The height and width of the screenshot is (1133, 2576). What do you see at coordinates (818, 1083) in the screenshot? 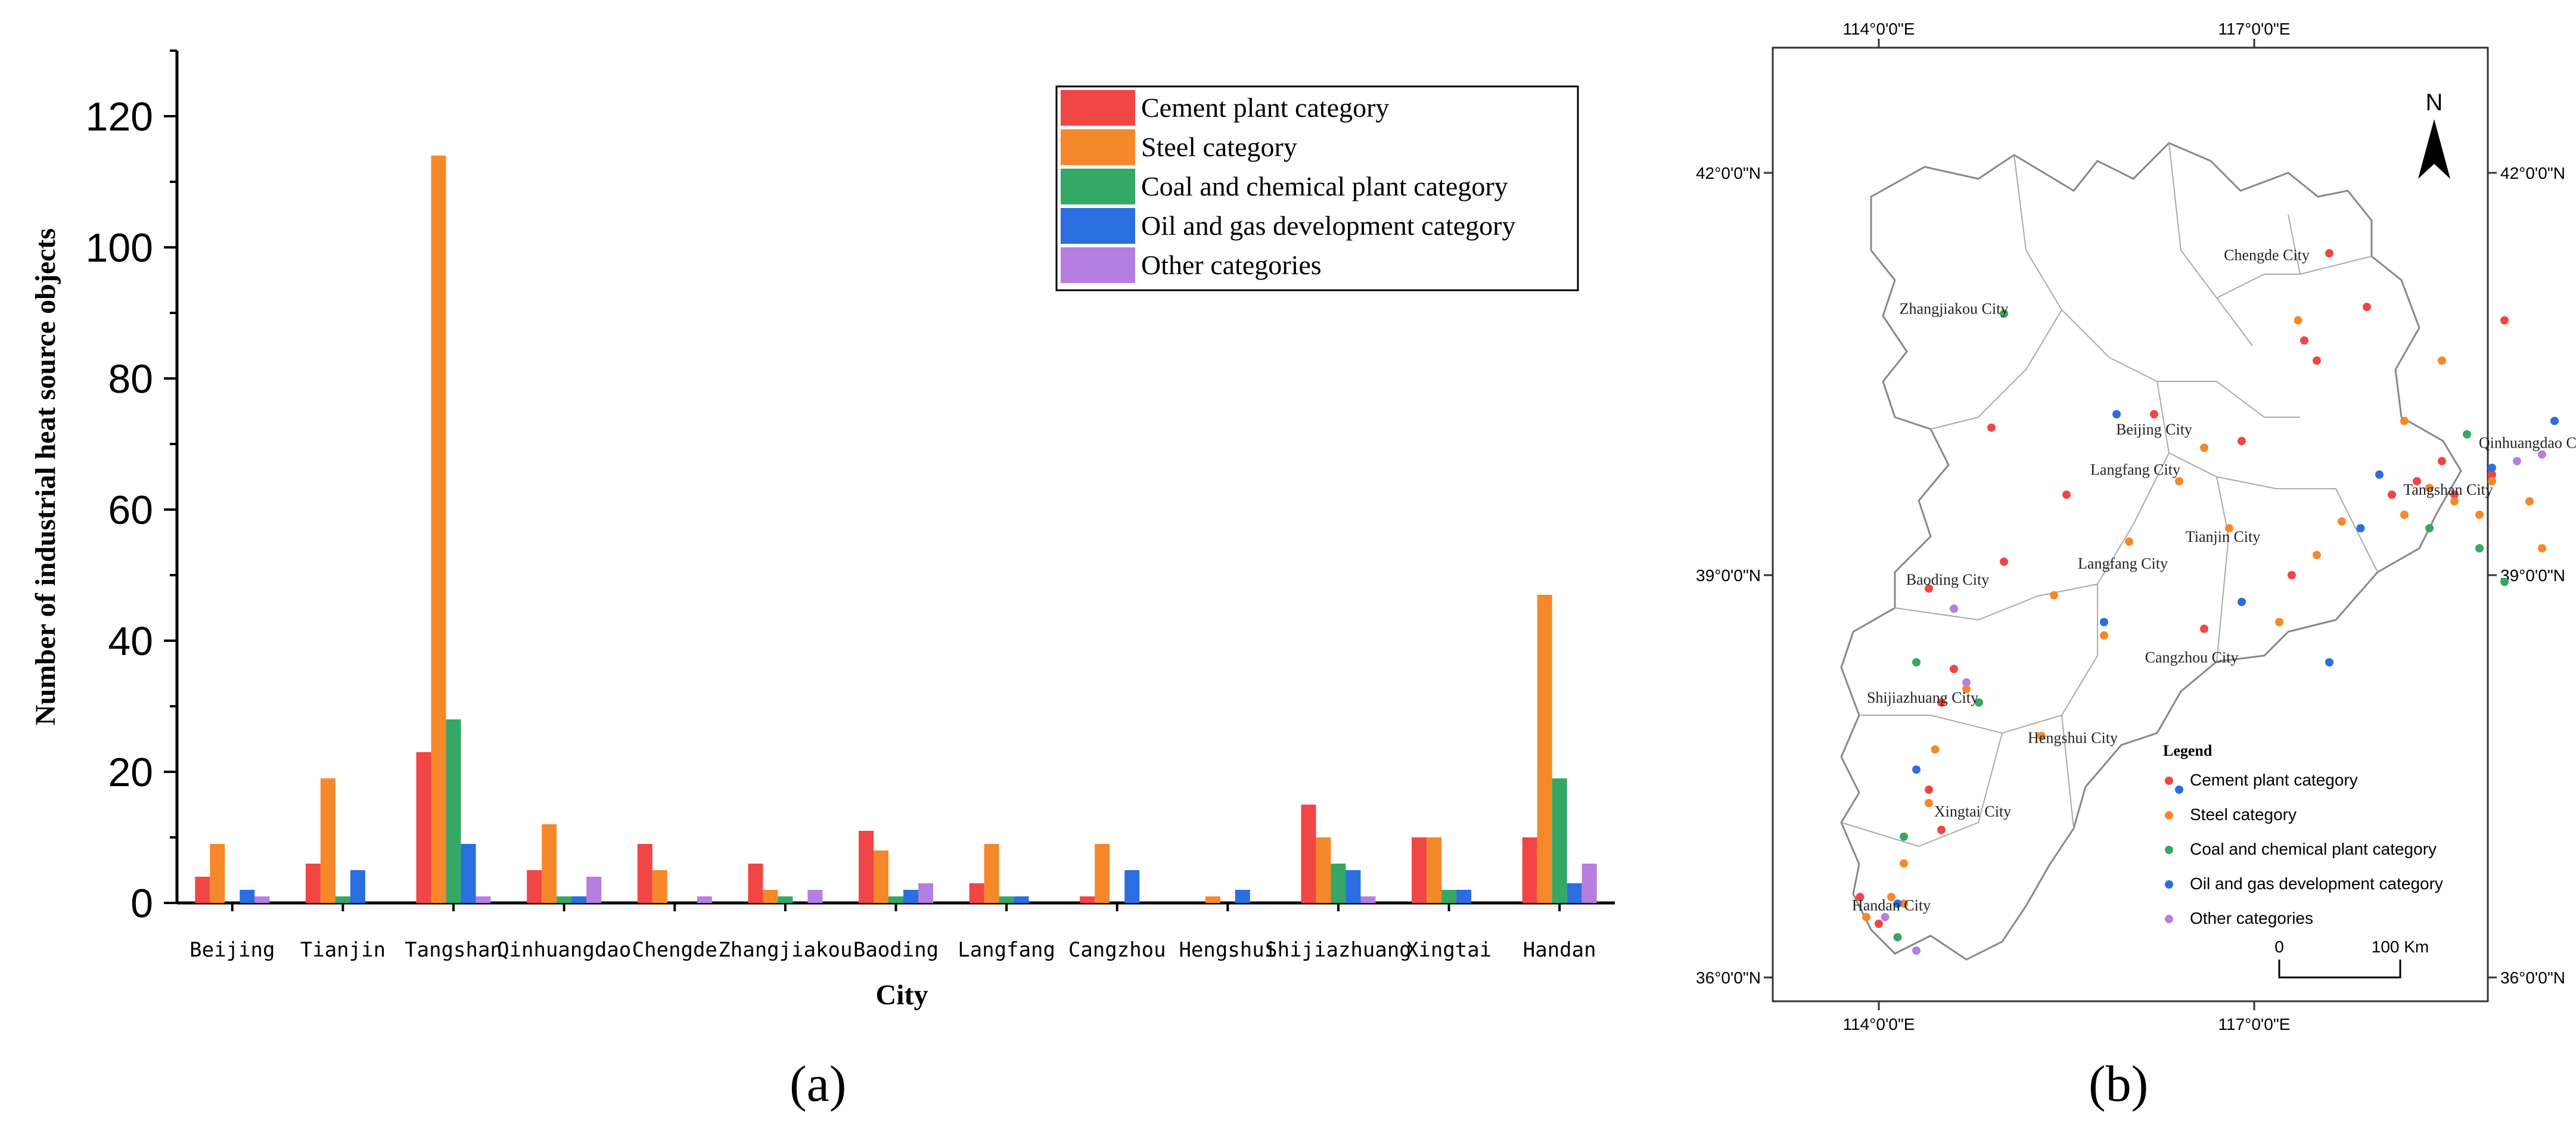
I see `panel-label-a: (a)` at bounding box center [818, 1083].